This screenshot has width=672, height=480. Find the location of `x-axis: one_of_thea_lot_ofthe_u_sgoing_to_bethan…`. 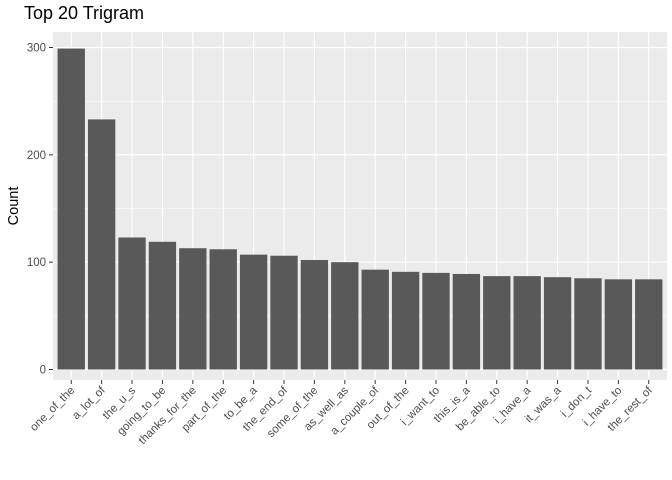

x-axis: one_of_thea_lot_ofthe_u_sgoing_to_bethan… is located at coordinates (341, 413).